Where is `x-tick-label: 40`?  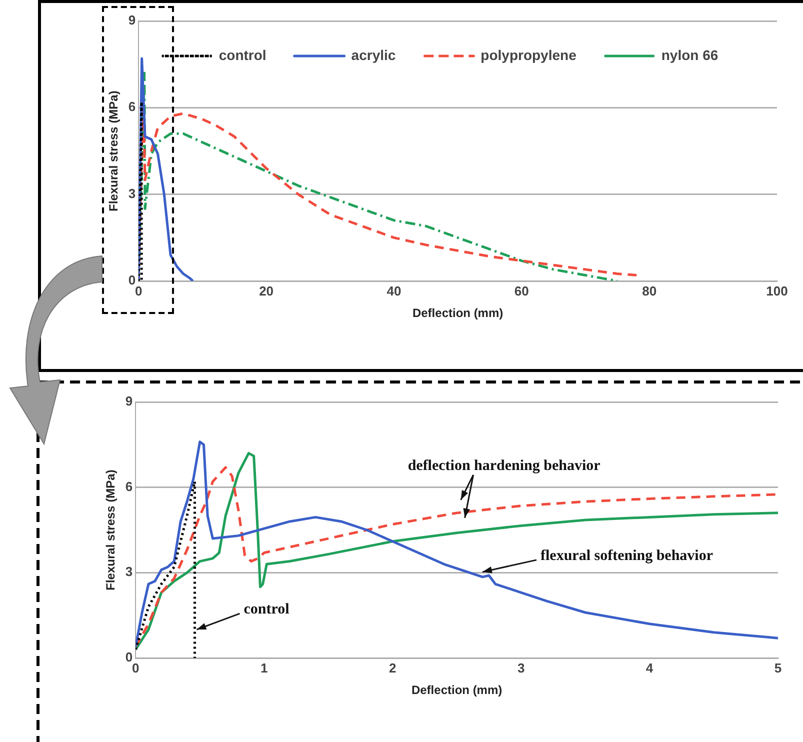 x-tick-label: 40 is located at coordinates (394, 290).